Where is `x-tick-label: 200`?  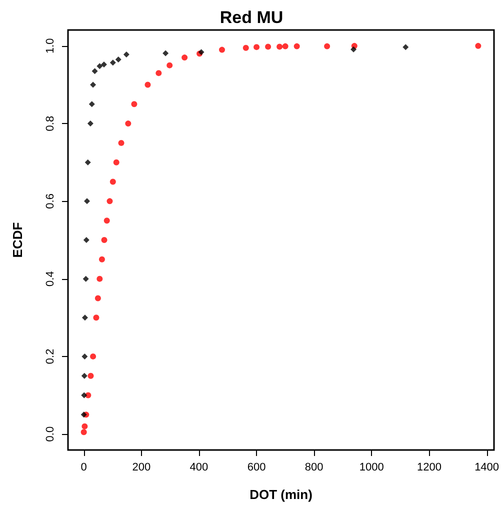
x-tick-label: 200 is located at coordinates (141, 468).